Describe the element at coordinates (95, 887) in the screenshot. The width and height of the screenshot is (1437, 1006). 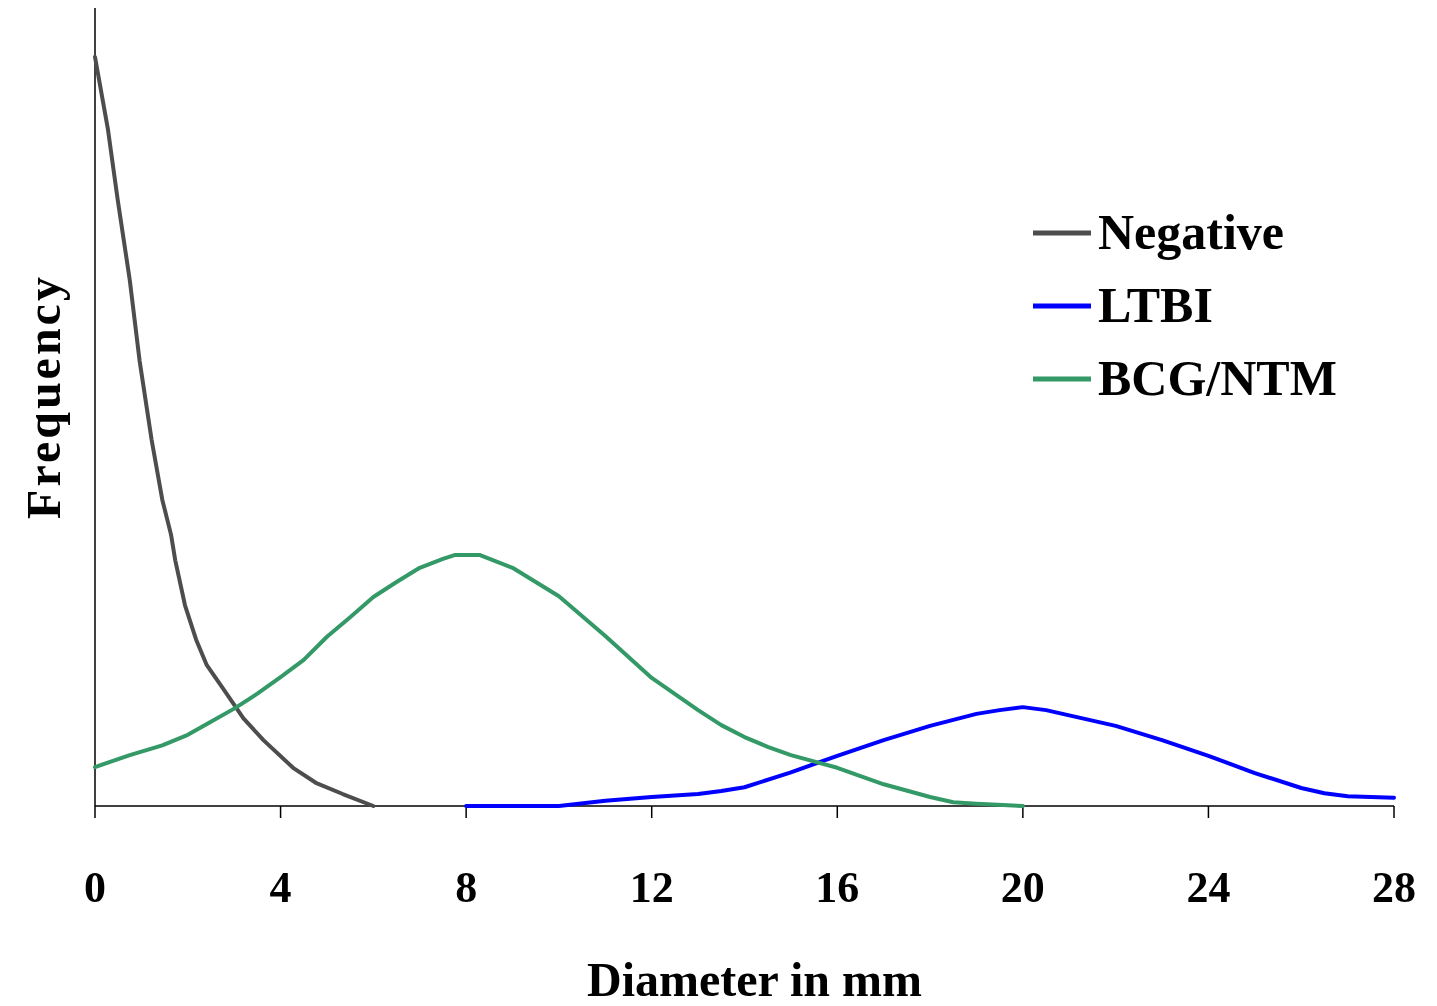
I see `x-tick-label: 0` at that location.